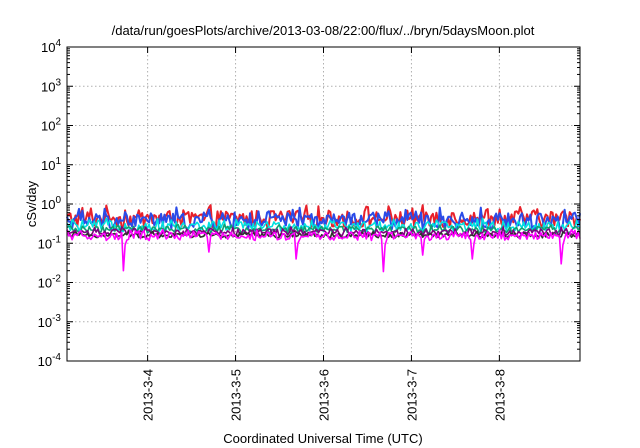  I want to click on series-group, so click(323, 238).